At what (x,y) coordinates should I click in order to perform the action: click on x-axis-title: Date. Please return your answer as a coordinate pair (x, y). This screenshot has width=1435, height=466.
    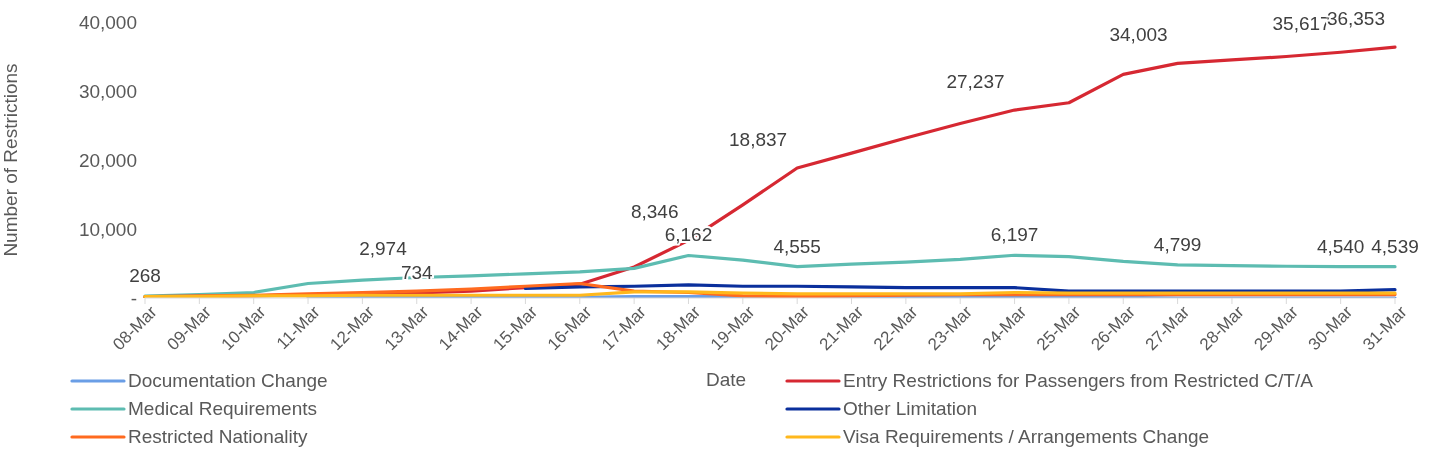
    Looking at the image, I should click on (726, 380).